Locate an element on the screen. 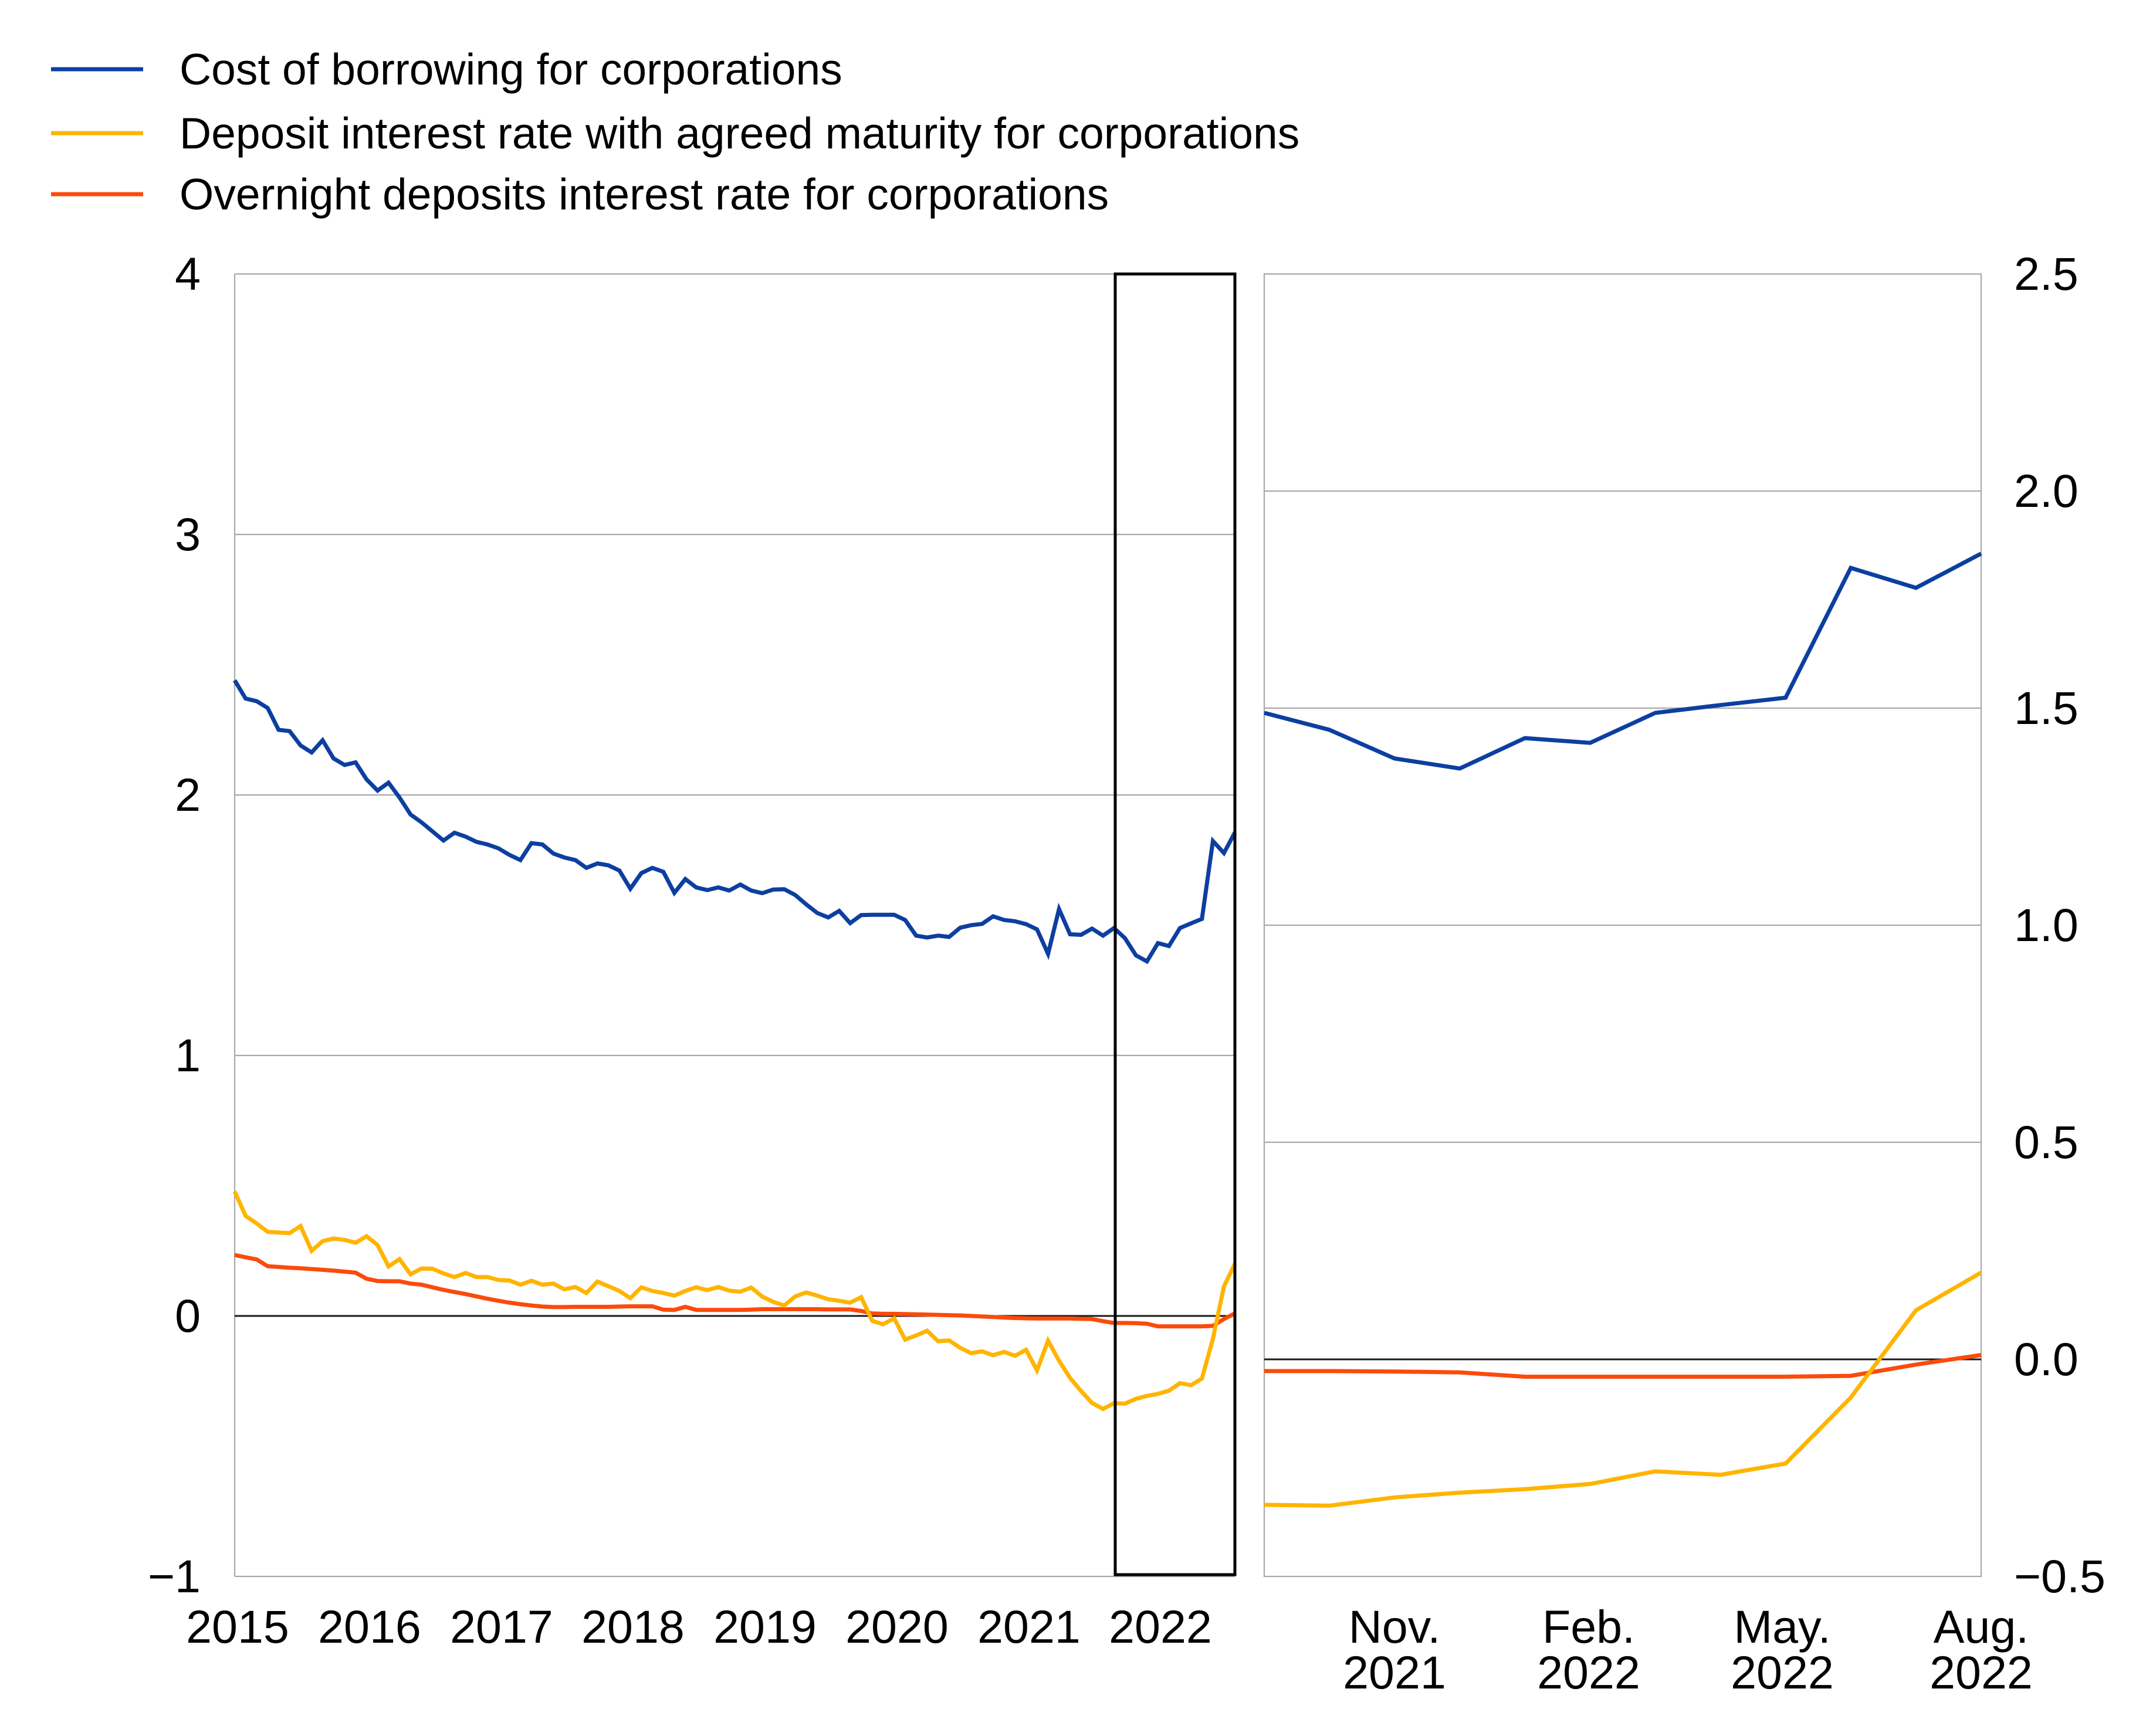  svg-text: −0.5 is located at coordinates (2059, 1576).